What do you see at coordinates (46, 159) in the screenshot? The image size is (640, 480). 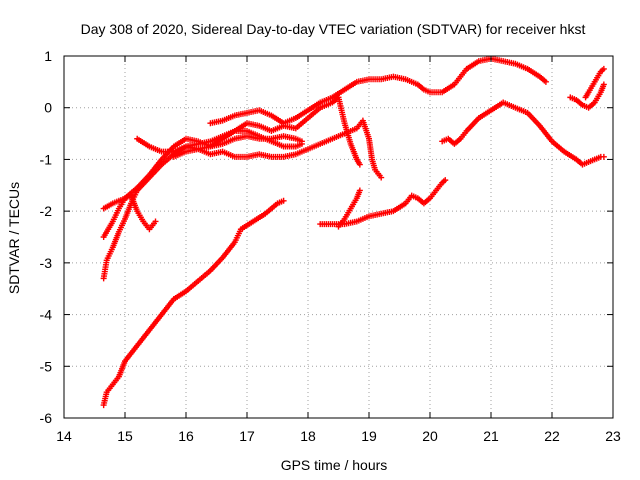 I see `y-tick-label: -1` at bounding box center [46, 159].